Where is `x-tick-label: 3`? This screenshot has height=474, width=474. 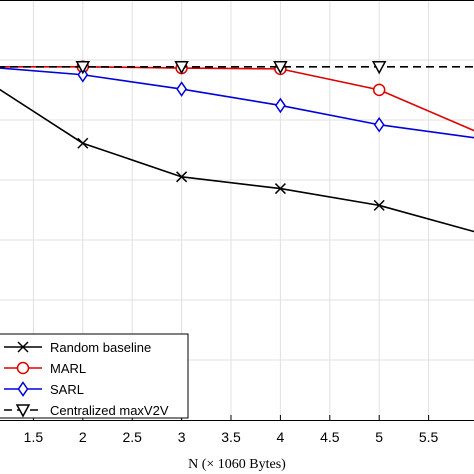
x-tick-label: 3 is located at coordinates (182, 437).